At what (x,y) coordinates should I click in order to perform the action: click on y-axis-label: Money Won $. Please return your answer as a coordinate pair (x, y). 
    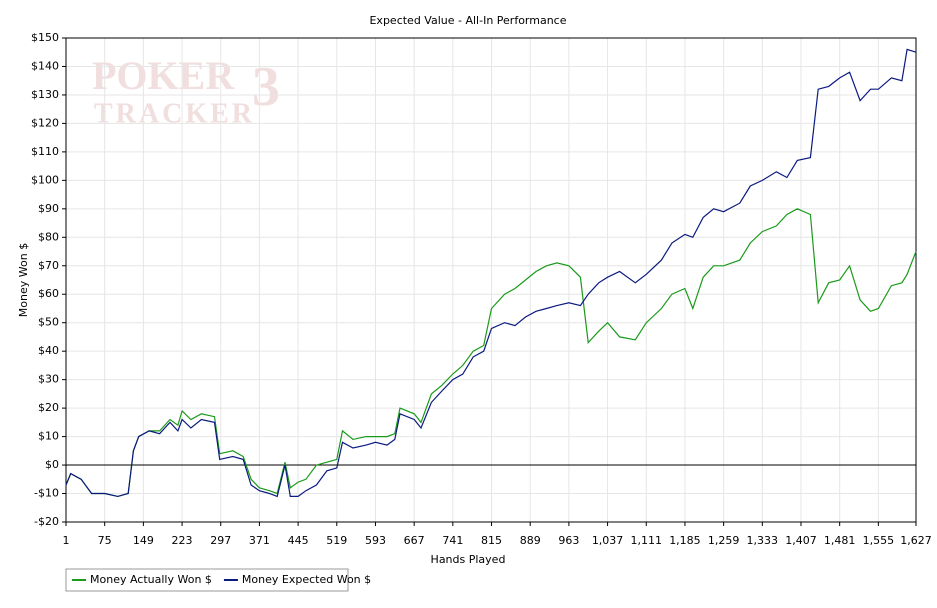
    Looking at the image, I should click on (23, 280).